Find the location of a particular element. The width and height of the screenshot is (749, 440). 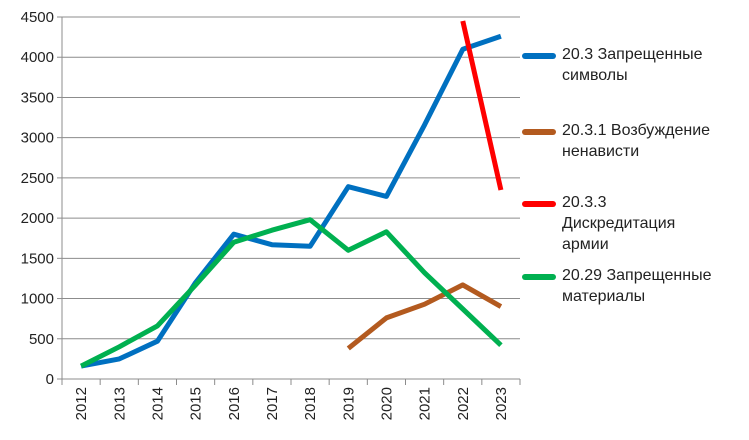

legend-label-symbols: 20.3 Запрещенные символы is located at coordinates (632, 65).